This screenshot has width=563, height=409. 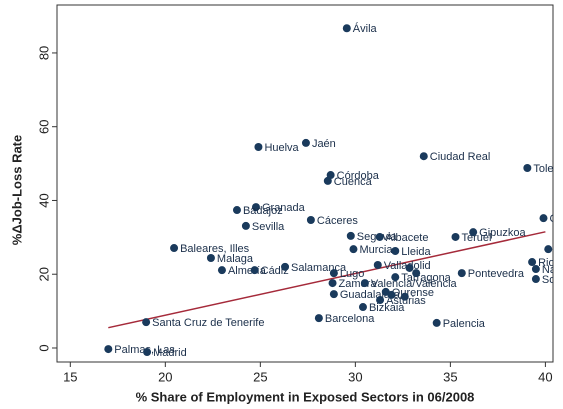 What do you see at coordinates (324, 144) in the screenshot?
I see `point-label: Jaén` at bounding box center [324, 144].